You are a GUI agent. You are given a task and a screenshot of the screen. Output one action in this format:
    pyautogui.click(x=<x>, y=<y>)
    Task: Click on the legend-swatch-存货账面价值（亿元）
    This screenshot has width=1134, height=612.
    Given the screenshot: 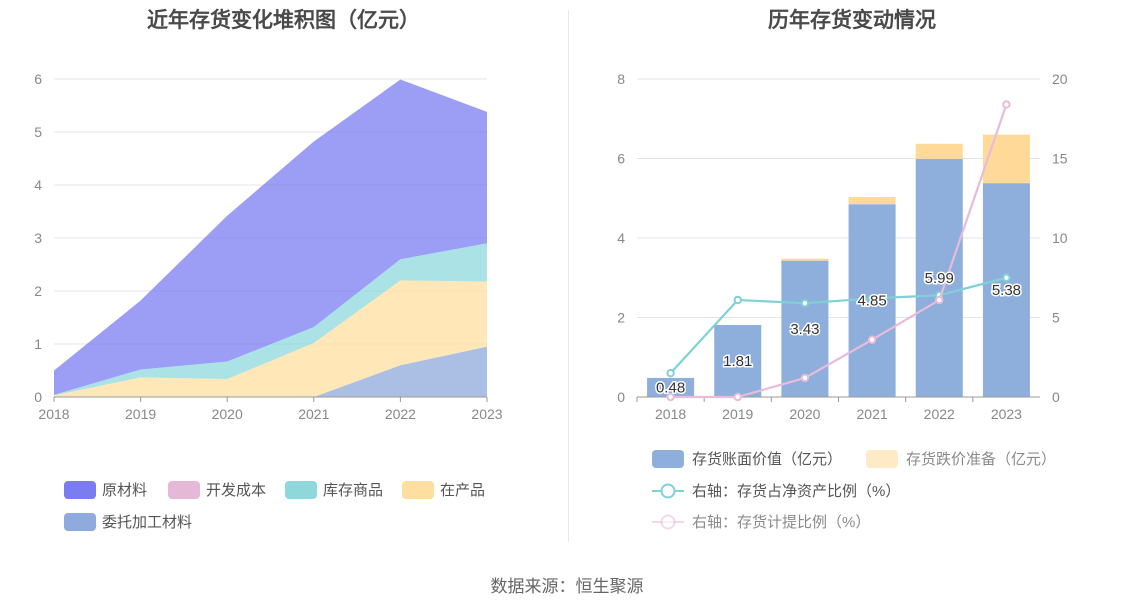 What is the action you would take?
    pyautogui.click(x=668, y=459)
    